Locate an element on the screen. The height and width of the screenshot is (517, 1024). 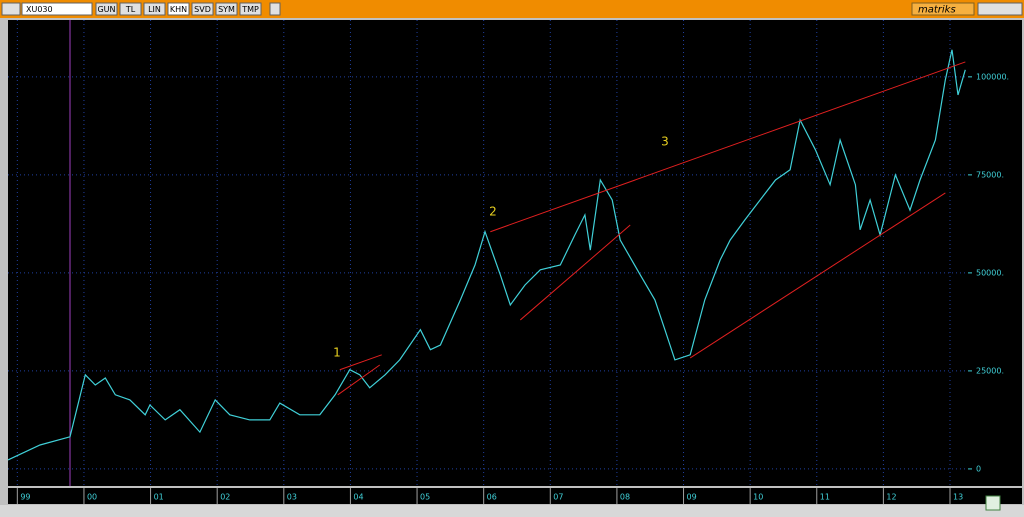
x-tick-label: 06 is located at coordinates (492, 497).